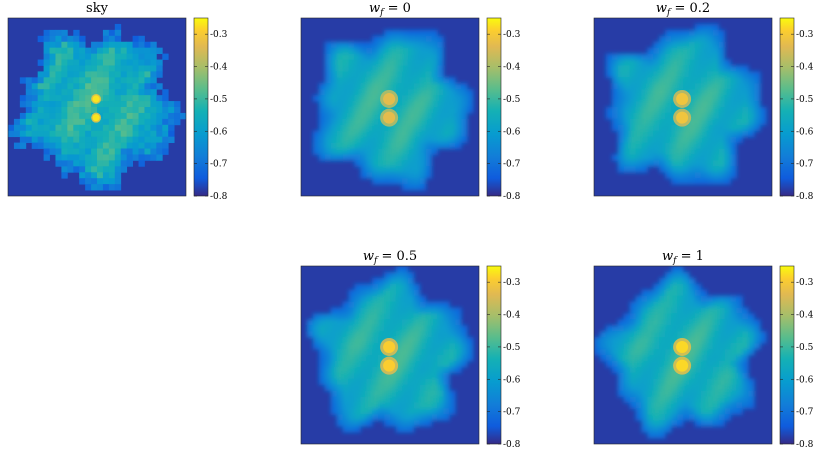 This screenshot has width=830, height=449. Describe the element at coordinates (390, 9) in the screenshot. I see `panel-title: wf = 0` at that location.